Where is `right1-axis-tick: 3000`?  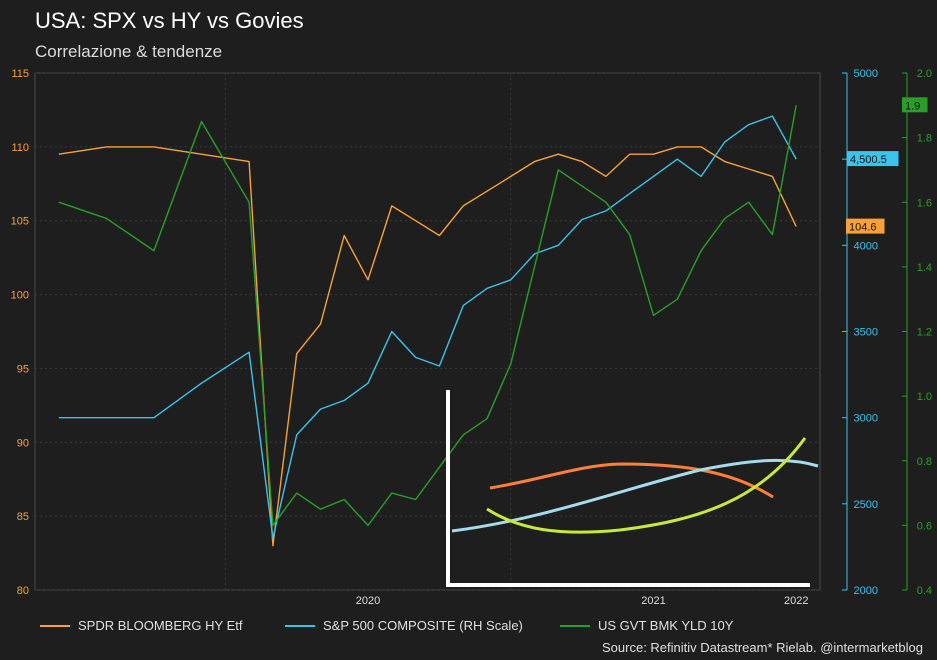 right1-axis-tick: 3000 is located at coordinates (866, 419).